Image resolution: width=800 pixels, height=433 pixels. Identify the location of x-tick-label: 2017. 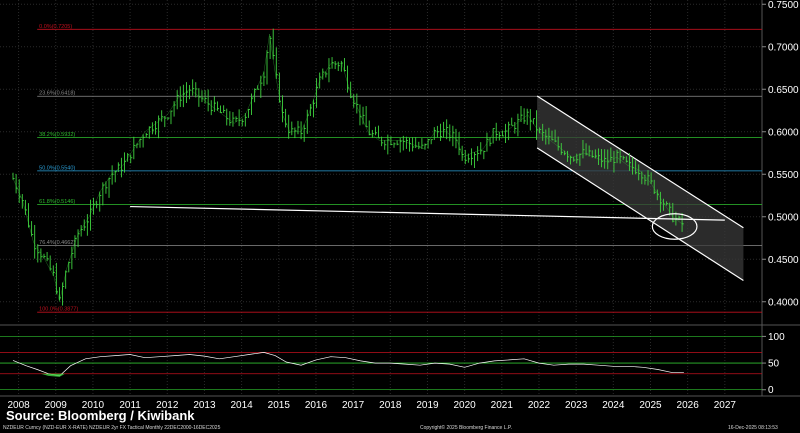
(353, 405).